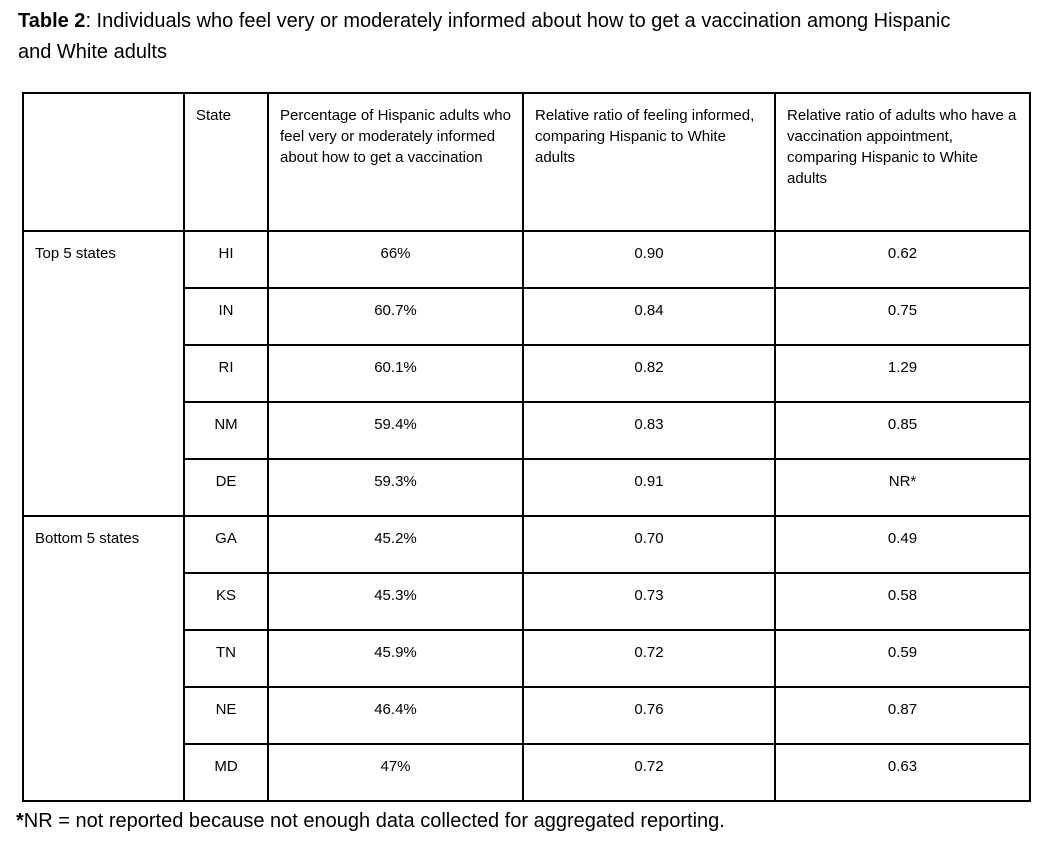 The height and width of the screenshot is (864, 1063). I want to click on ratio-appointment-cell: 1.29, so click(902, 373).